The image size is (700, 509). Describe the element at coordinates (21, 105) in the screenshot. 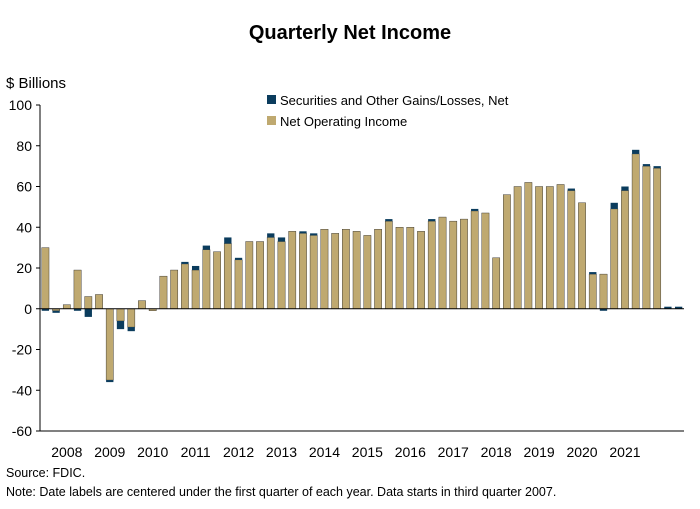

I see `y-tick-label: 100` at that location.